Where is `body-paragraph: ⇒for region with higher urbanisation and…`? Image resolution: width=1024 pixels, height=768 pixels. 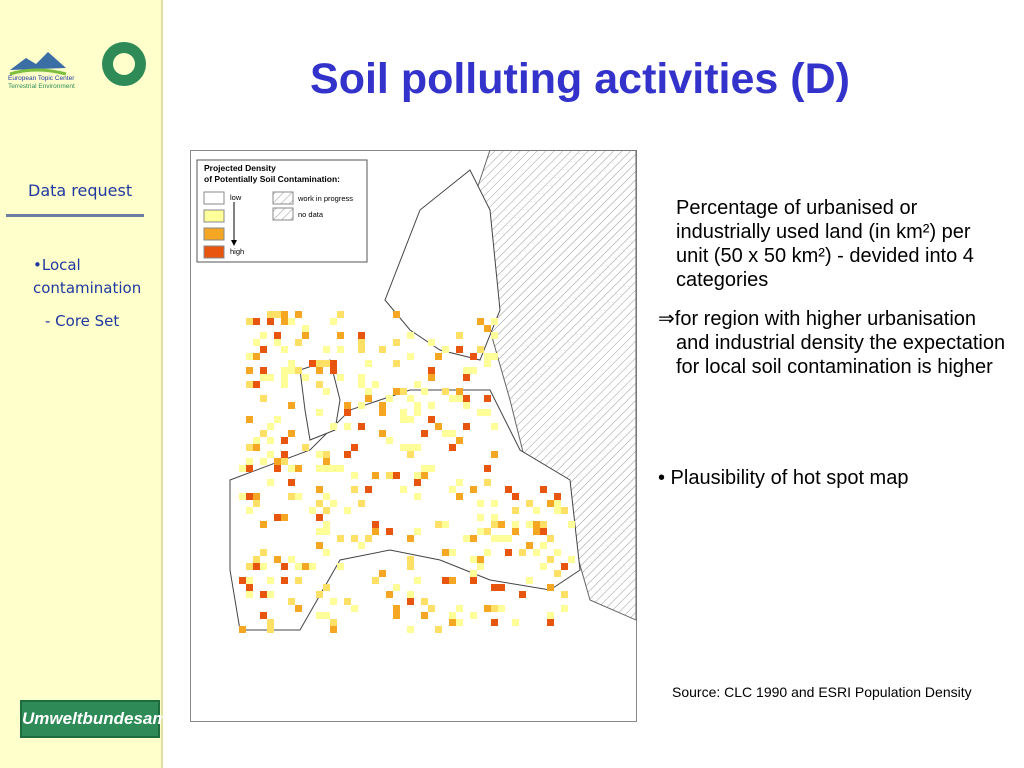 body-paragraph: ⇒for region with higher urbanisation and… is located at coordinates (832, 343).